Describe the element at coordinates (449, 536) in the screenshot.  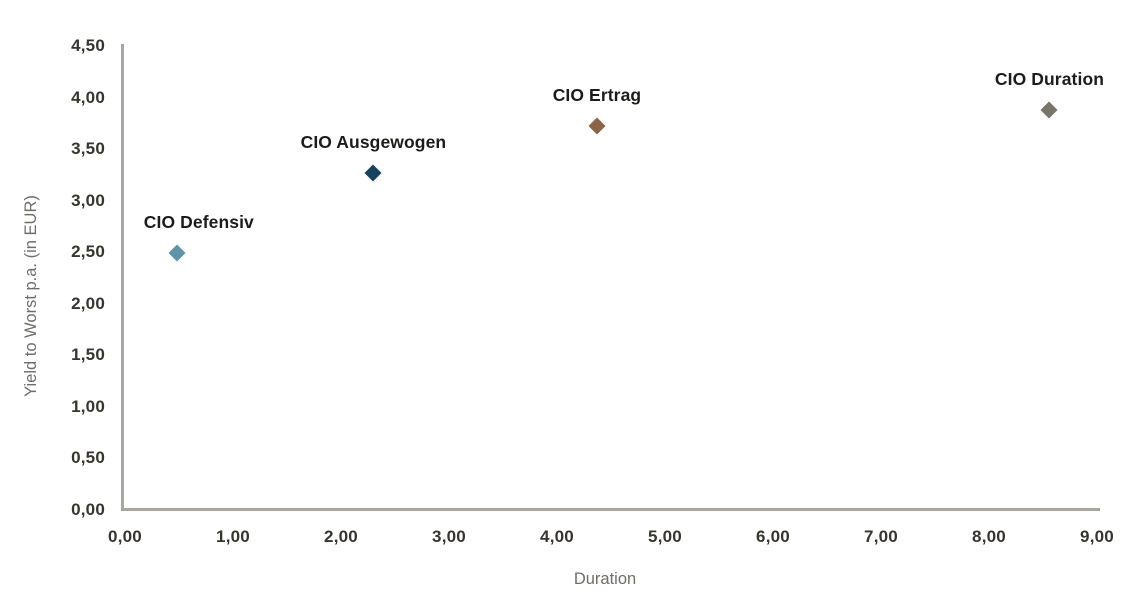
I see `x-tick-label: 3,00` at that location.